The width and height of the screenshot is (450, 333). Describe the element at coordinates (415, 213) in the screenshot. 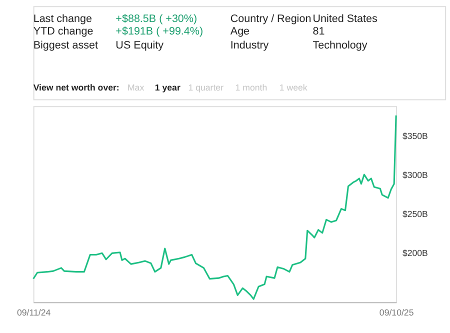

I see `y-tick-label: $250B` at that location.